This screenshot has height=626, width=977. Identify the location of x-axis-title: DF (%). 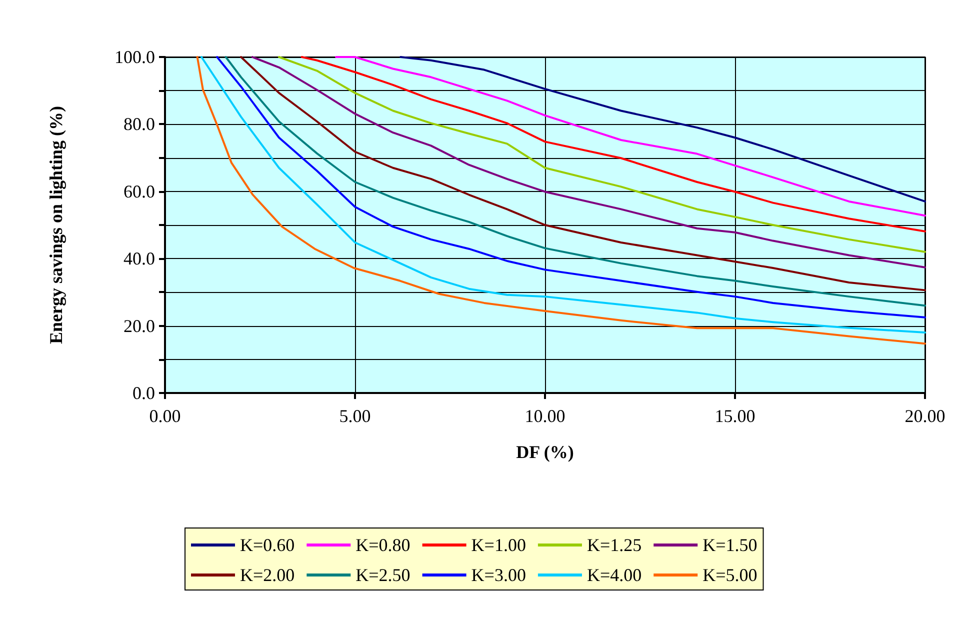
(545, 452).